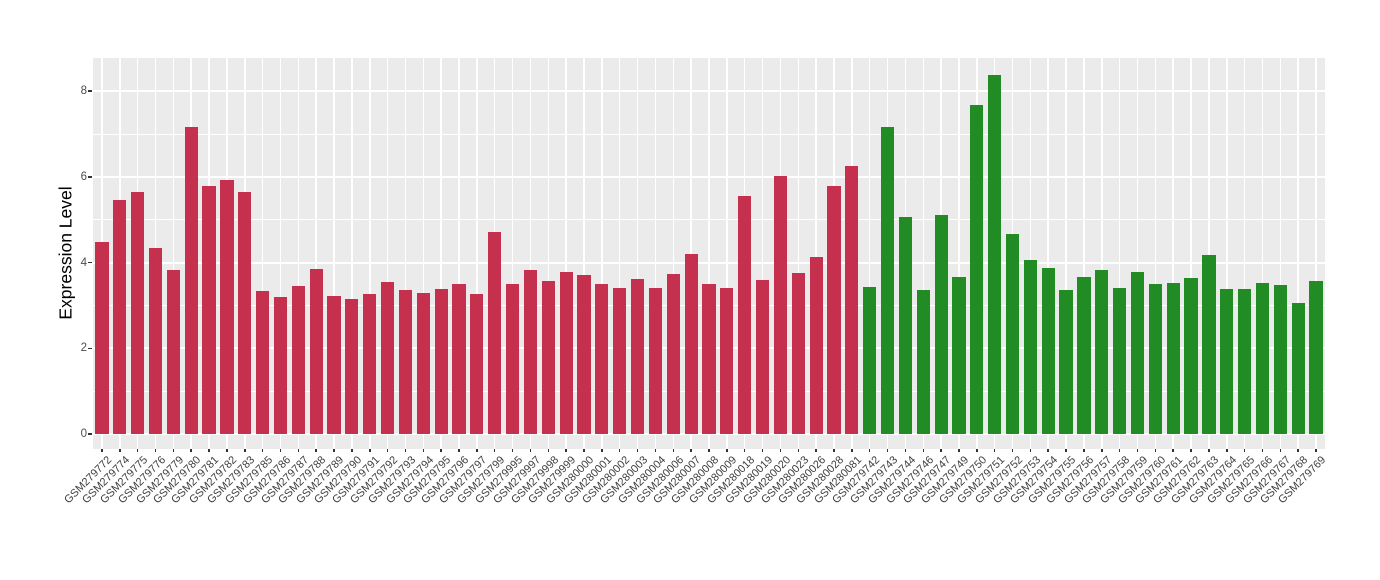  I want to click on bar-GSM279766, so click(1262, 358).